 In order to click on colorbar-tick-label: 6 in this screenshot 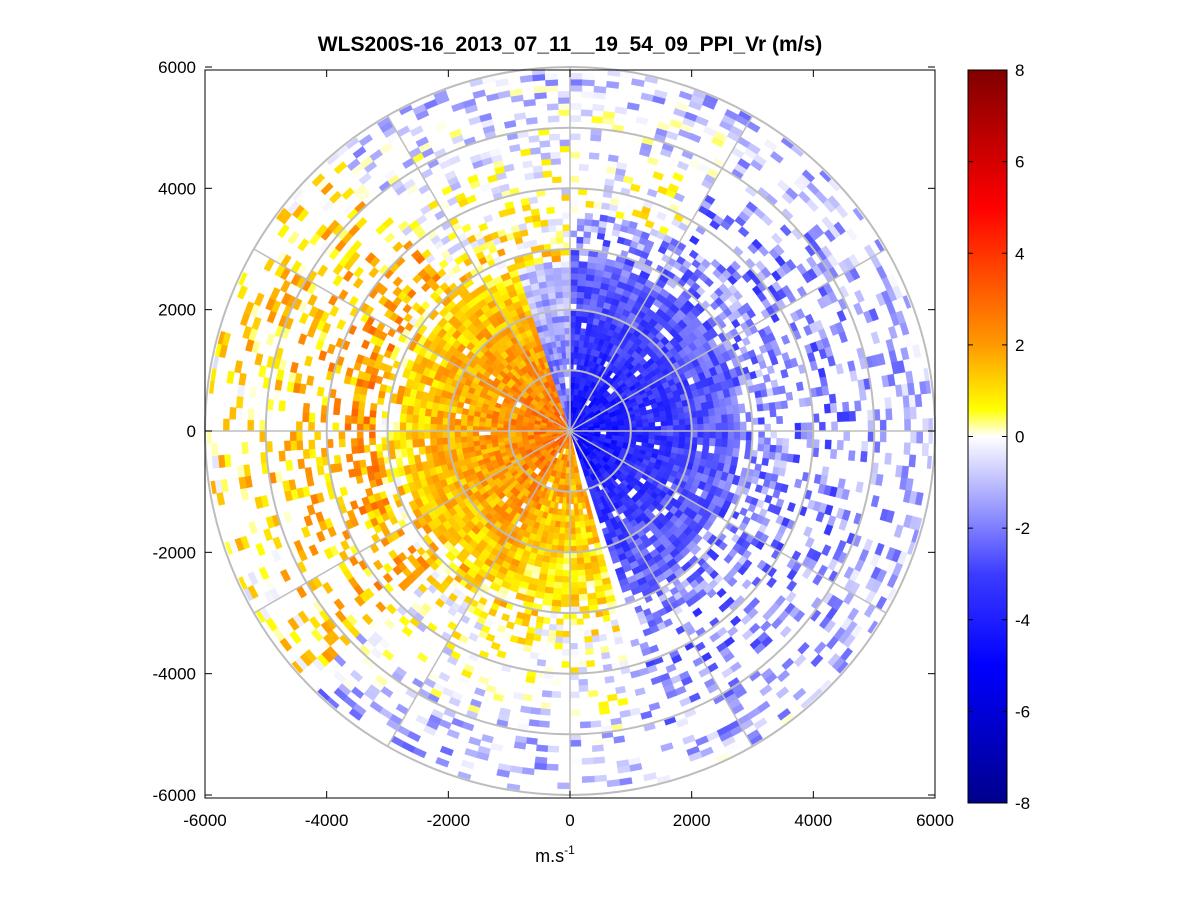, I will do `click(1019, 162)`.